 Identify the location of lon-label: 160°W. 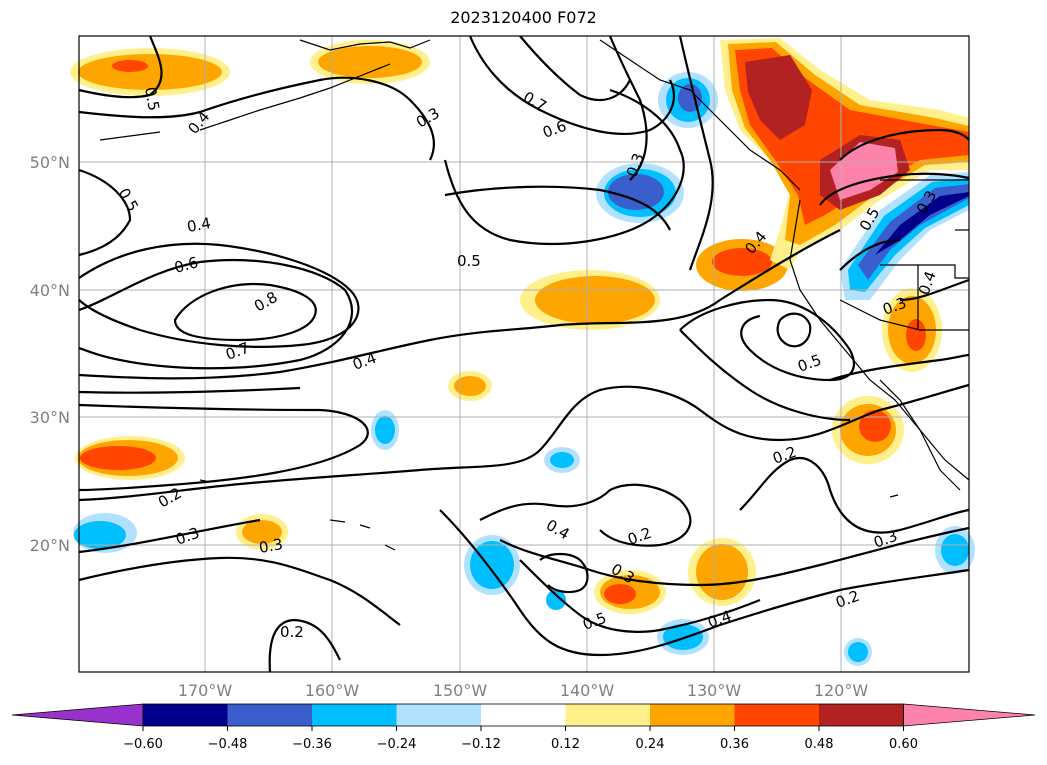
(332, 690).